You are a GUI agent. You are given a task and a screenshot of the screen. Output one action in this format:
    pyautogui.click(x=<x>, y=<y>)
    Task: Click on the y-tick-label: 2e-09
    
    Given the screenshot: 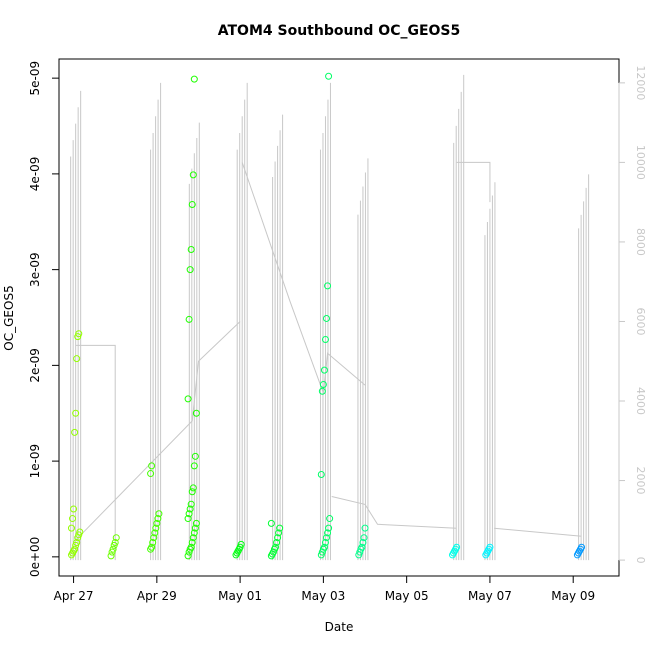 What is the action you would take?
    pyautogui.click(x=35, y=365)
    